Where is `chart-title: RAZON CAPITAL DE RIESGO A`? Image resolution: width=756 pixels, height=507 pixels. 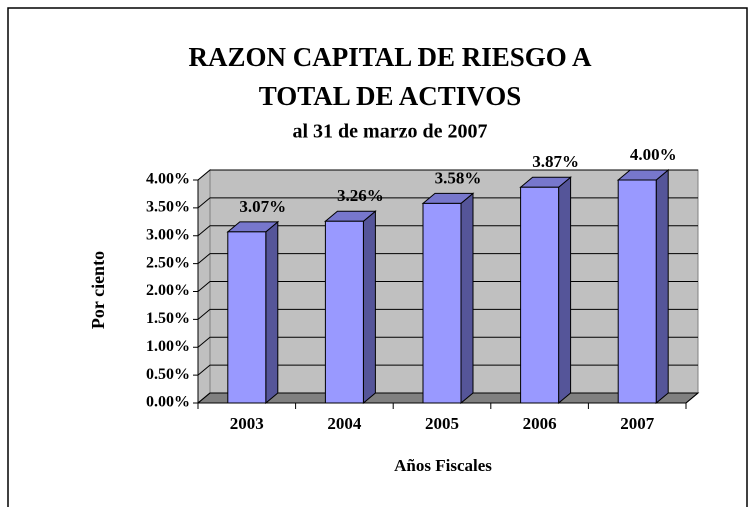
chart-title: RAZON CAPITAL DE RIESGO A is located at coordinates (390, 57).